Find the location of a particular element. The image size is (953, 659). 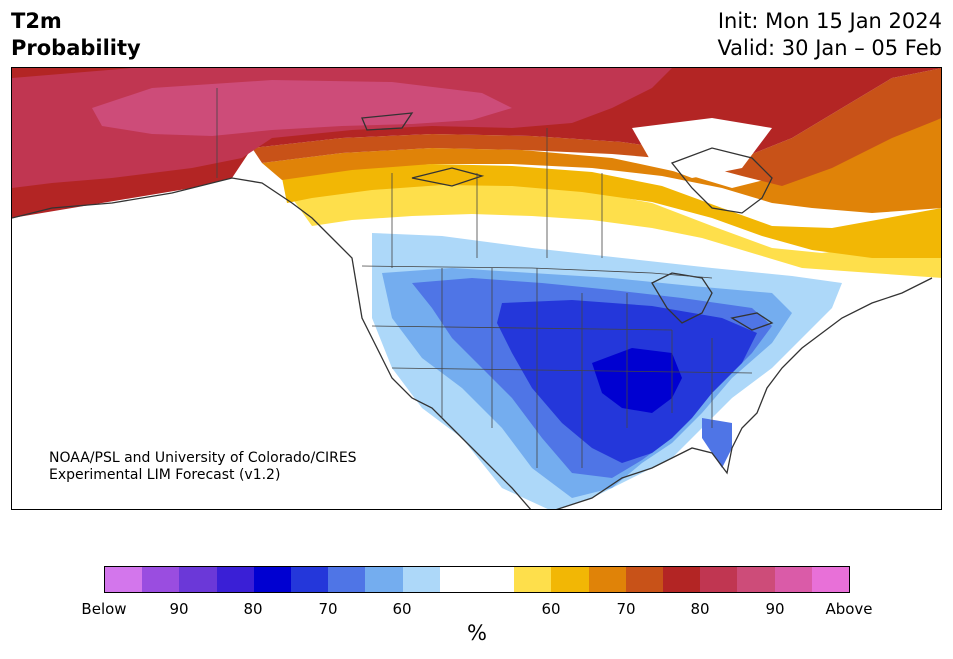

band-below-florida is located at coordinates (717, 443).